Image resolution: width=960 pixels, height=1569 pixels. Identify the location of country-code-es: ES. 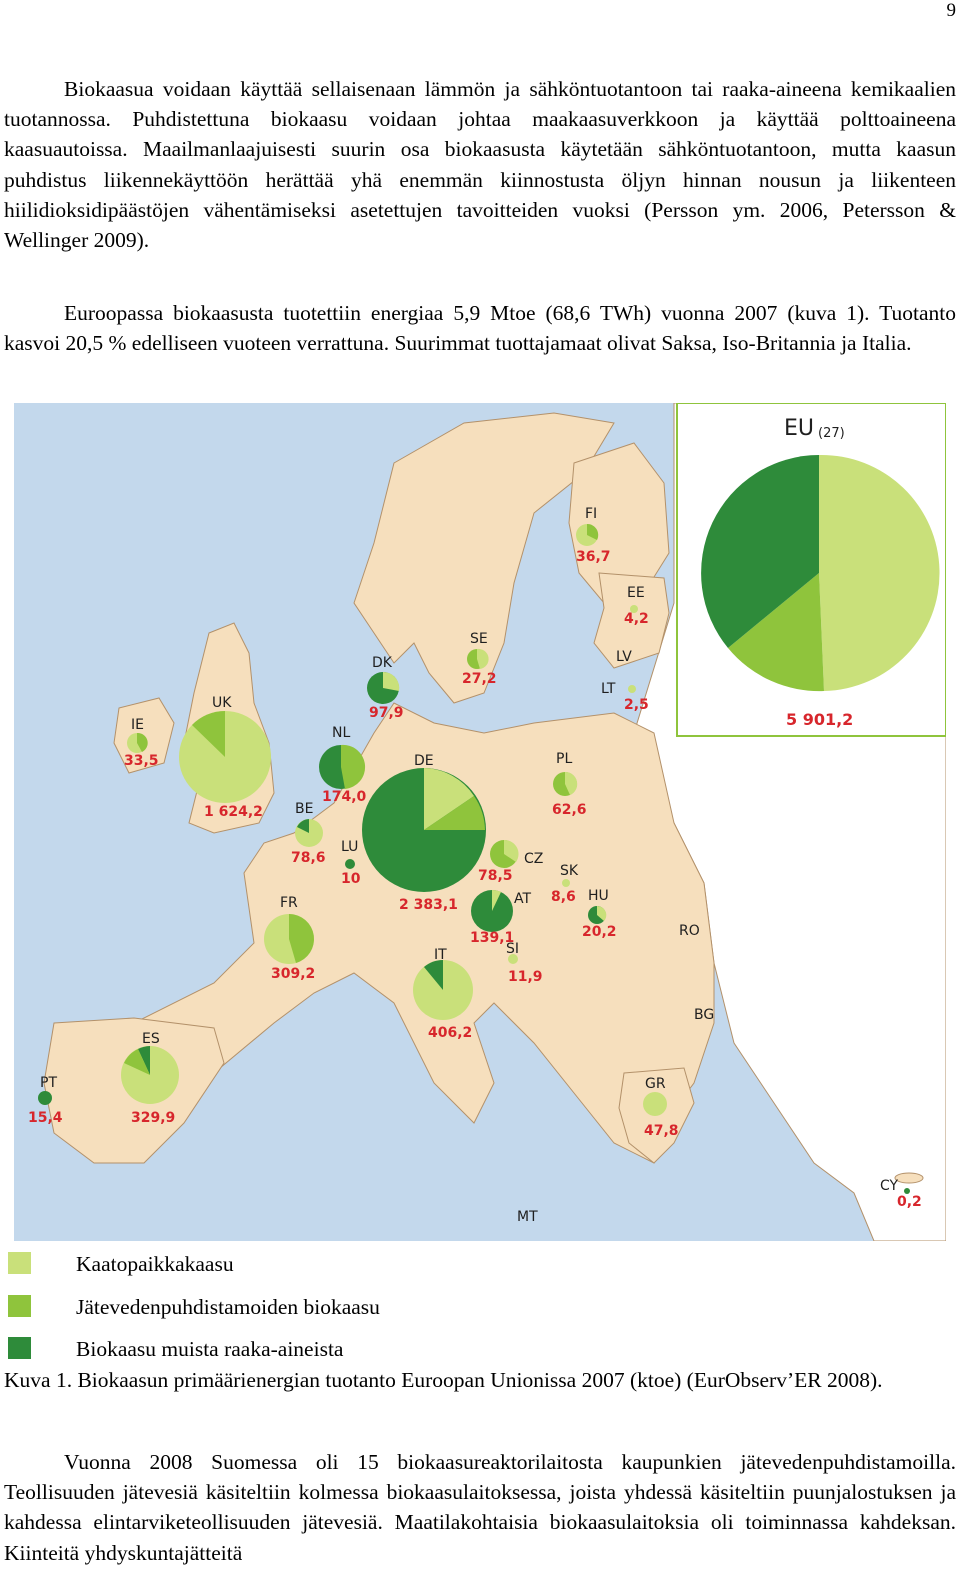
(151, 1039).